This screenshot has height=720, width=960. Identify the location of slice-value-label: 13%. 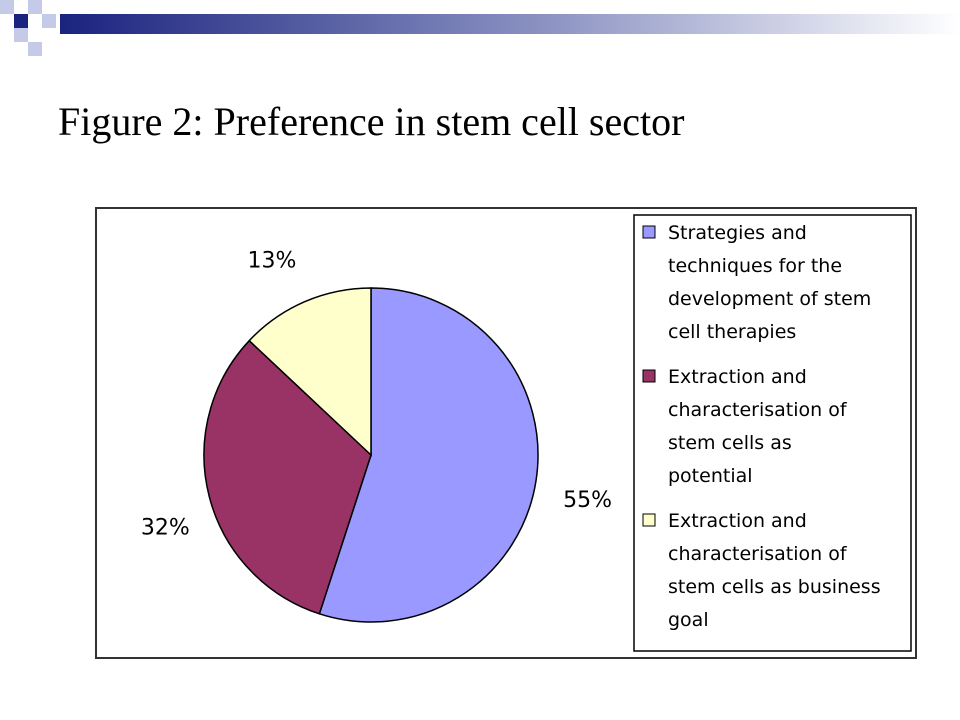
(272, 261).